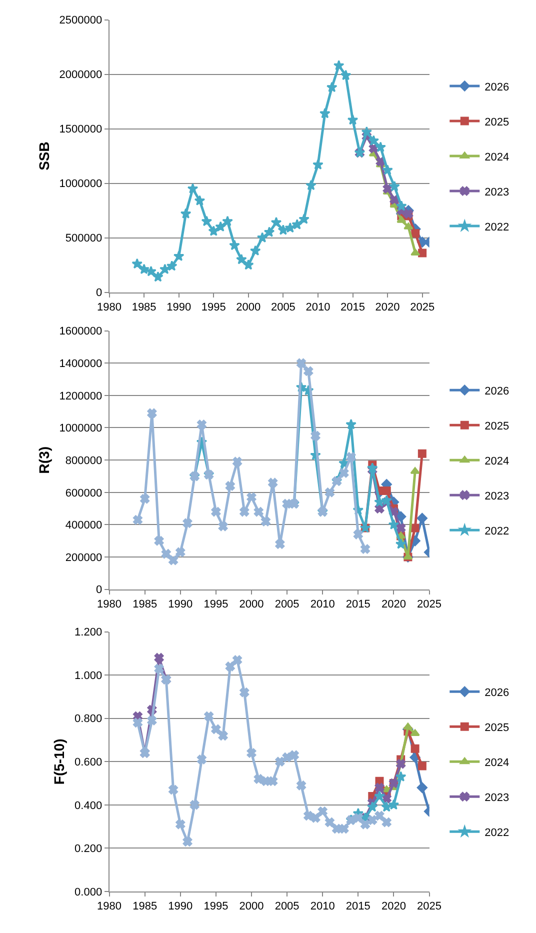 This screenshot has width=536, height=933. I want to click on y-tick-label: 0.600, so click(88, 762).